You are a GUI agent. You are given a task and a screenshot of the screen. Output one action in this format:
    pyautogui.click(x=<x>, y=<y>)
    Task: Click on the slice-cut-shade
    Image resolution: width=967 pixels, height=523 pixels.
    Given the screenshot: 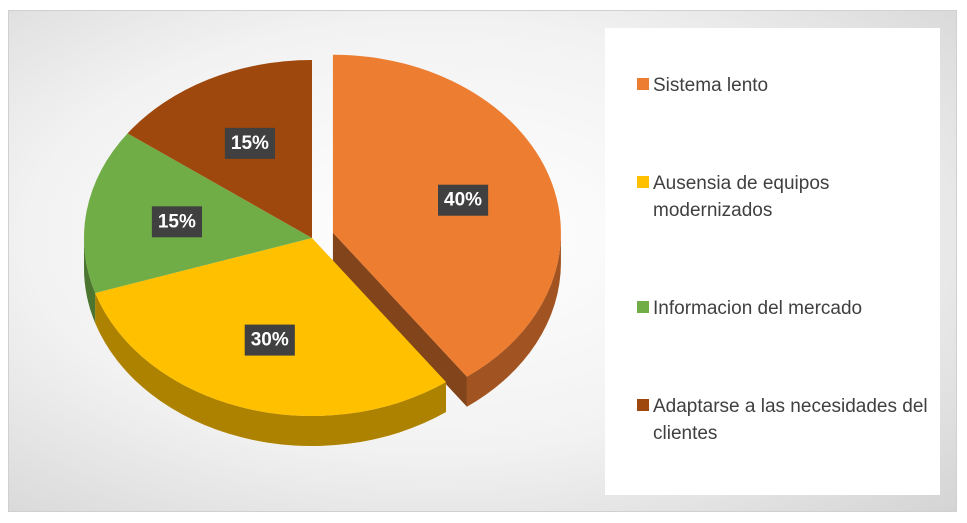 What is the action you would take?
    pyautogui.click(x=399, y=319)
    